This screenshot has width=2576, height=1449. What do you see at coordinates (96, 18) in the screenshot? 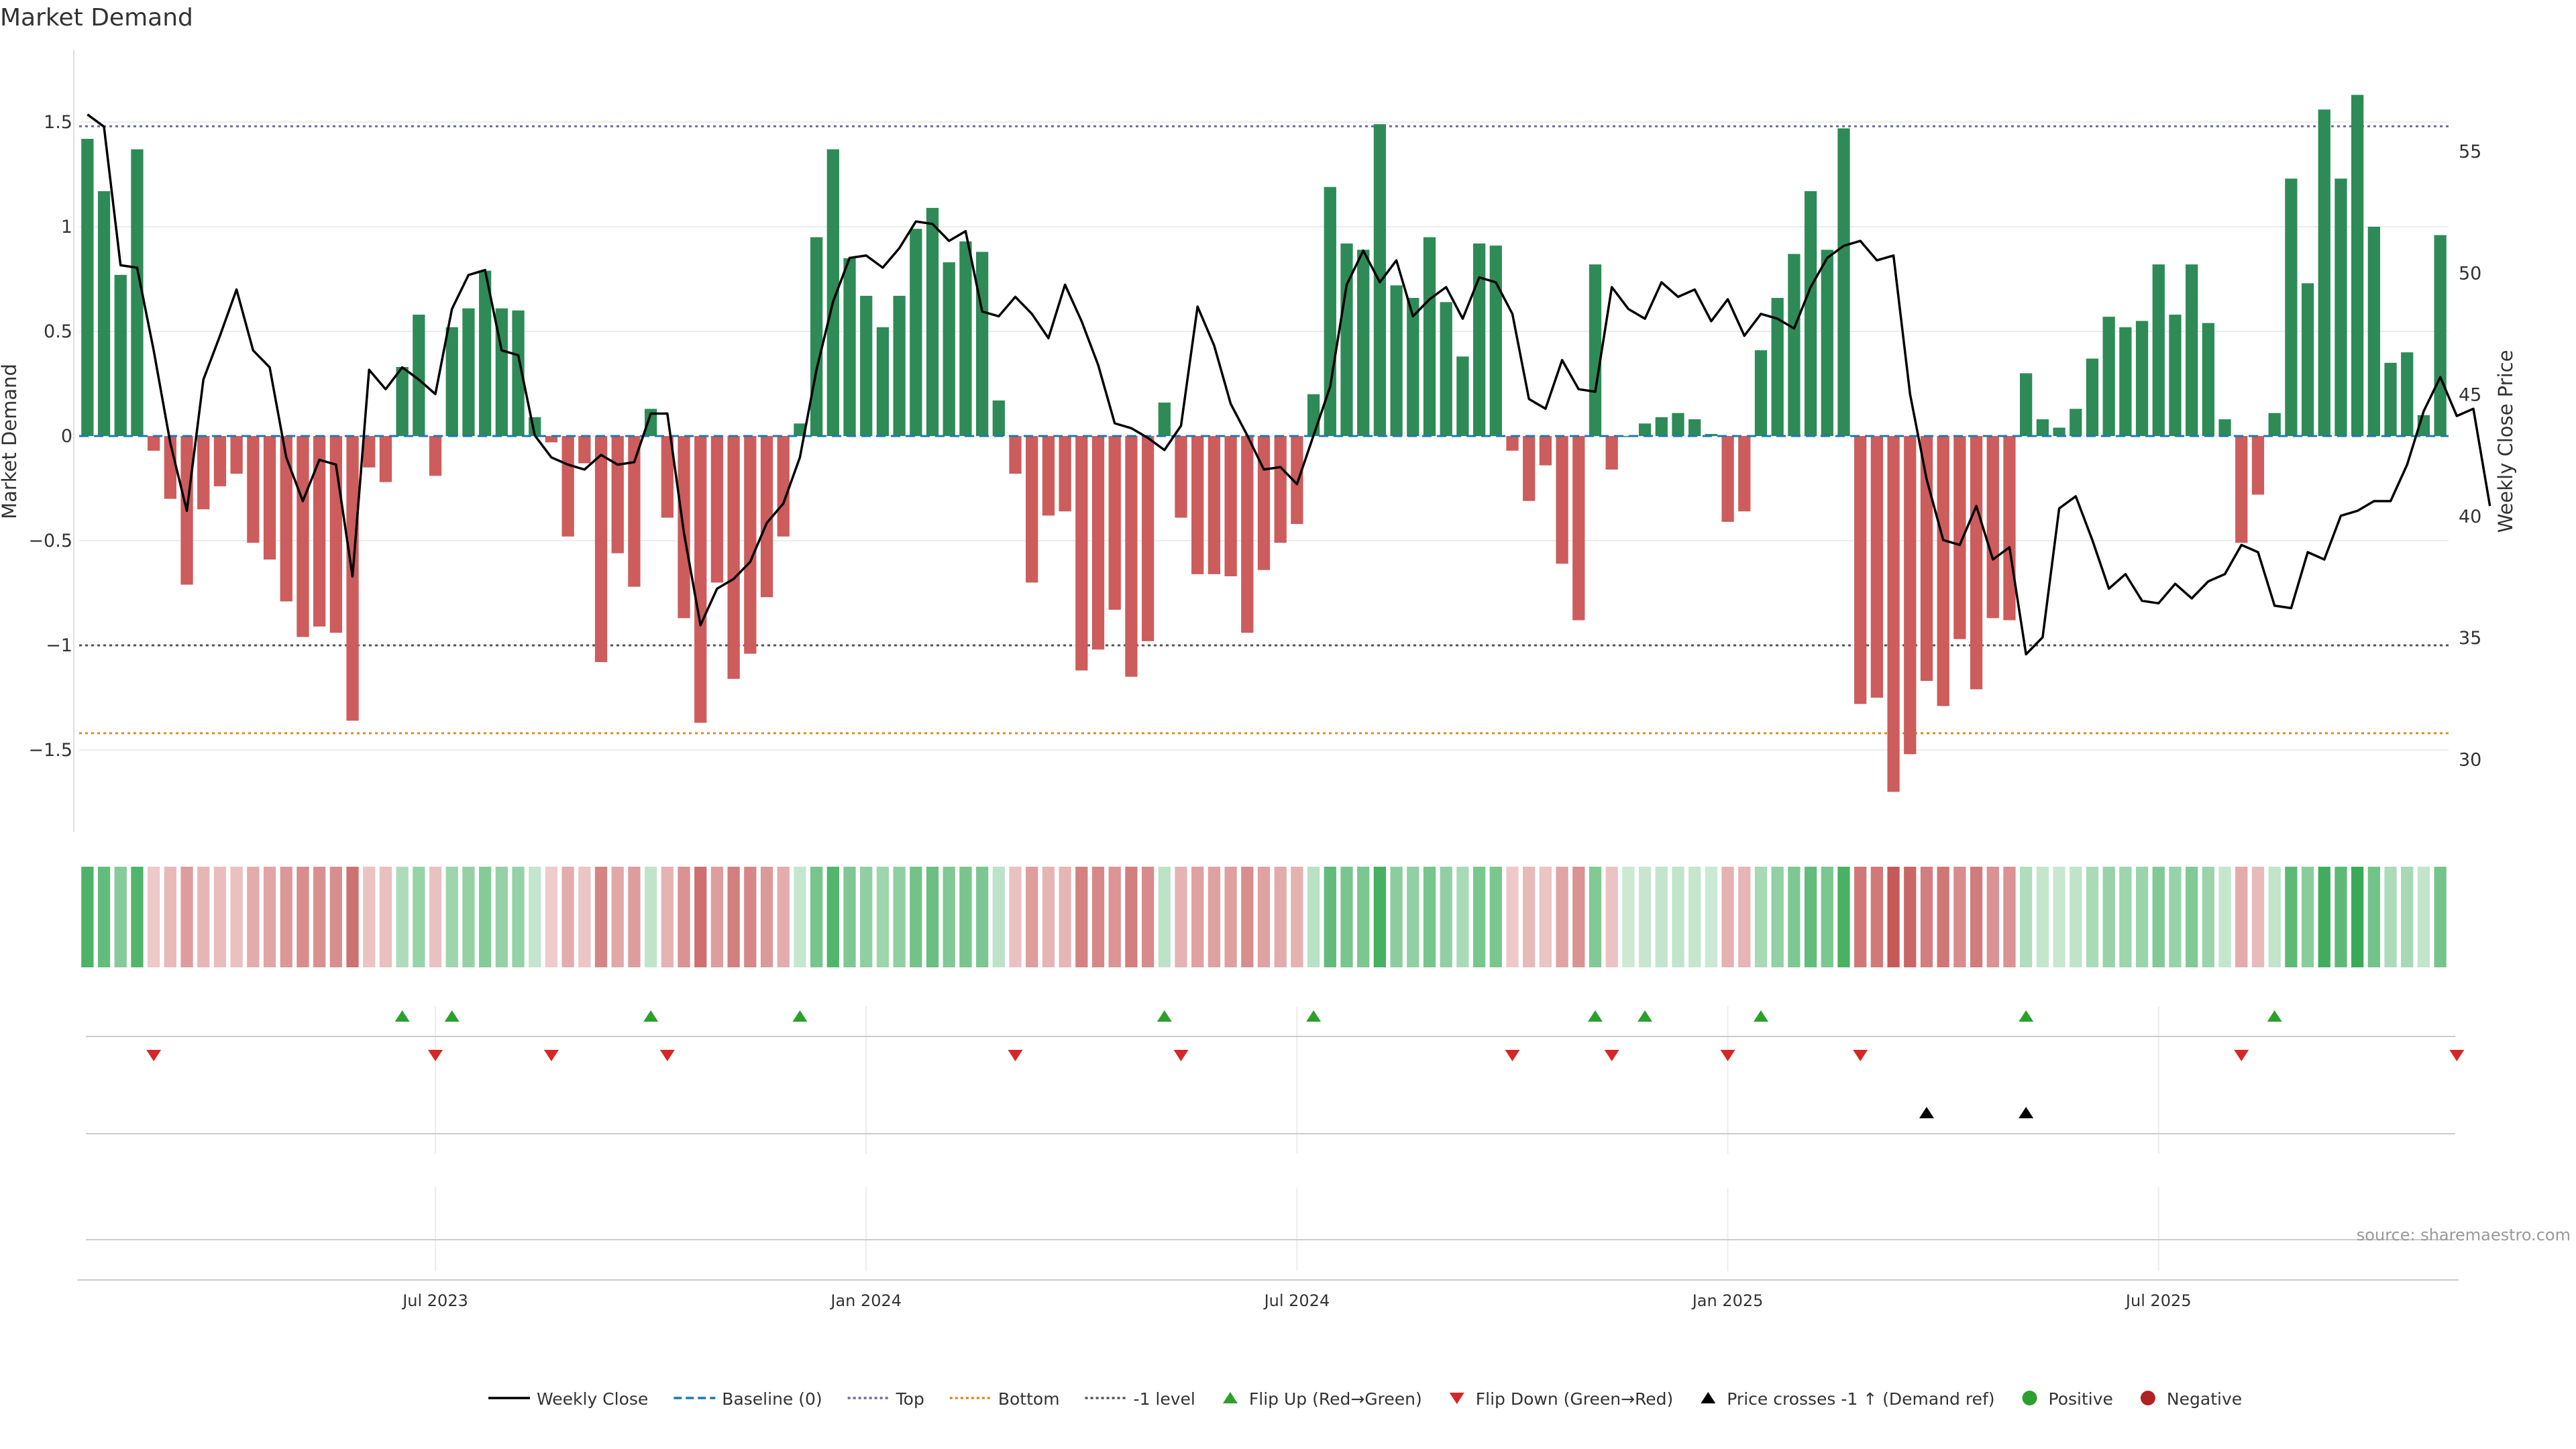
I see `chart-title: Market Demand` at bounding box center [96, 18].